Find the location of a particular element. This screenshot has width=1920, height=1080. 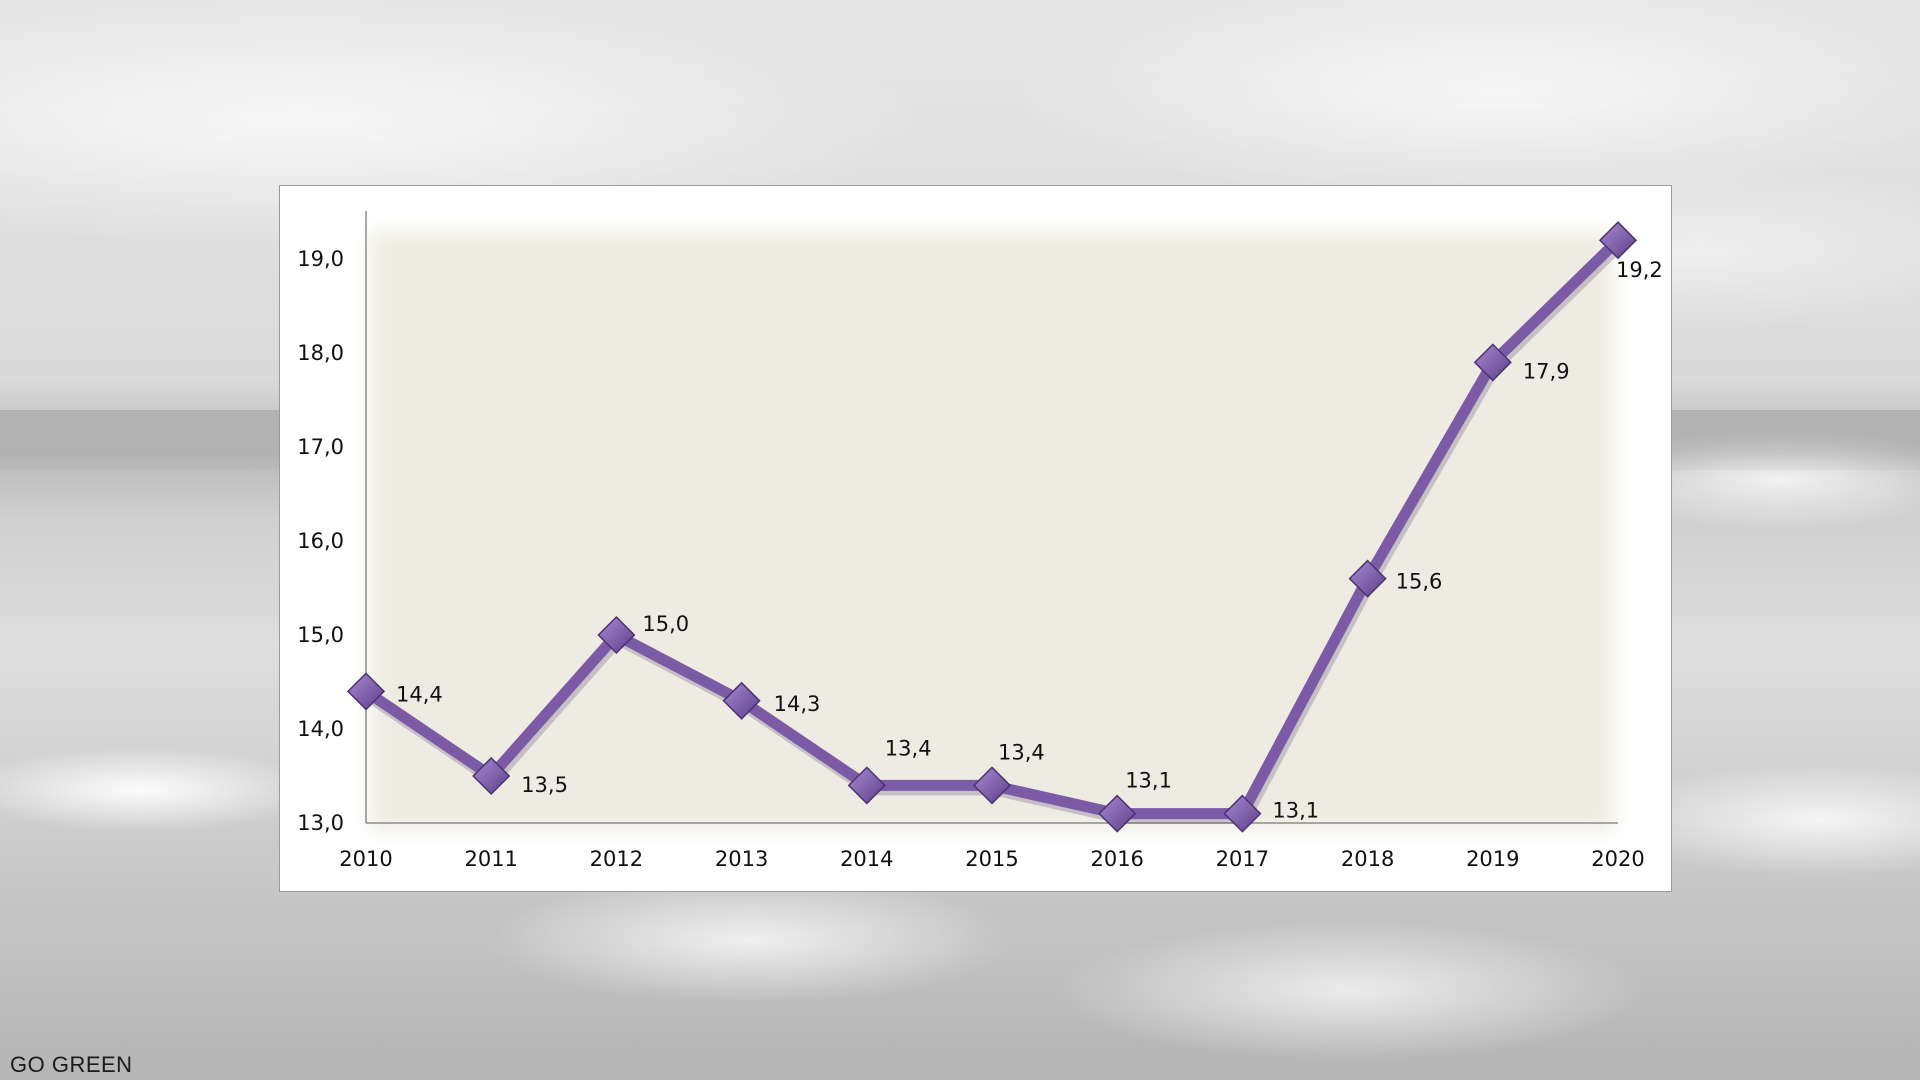

y-tick-label: 14,0 is located at coordinates (320, 729).